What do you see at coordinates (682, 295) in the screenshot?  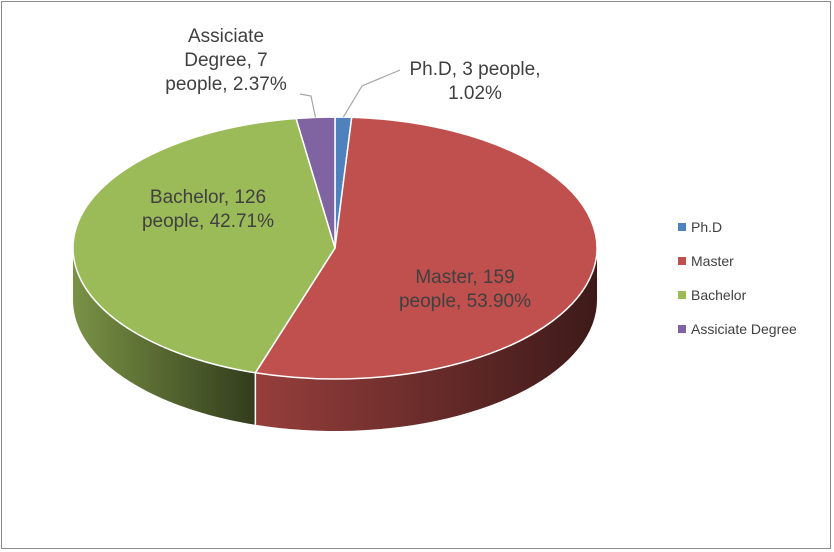 I see `legend-swatch-bachelor` at bounding box center [682, 295].